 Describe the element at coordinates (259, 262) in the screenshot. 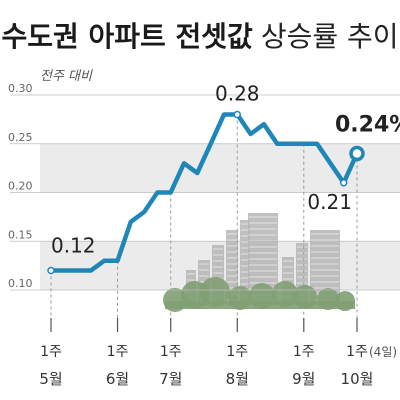

I see `city-illustration` at that location.